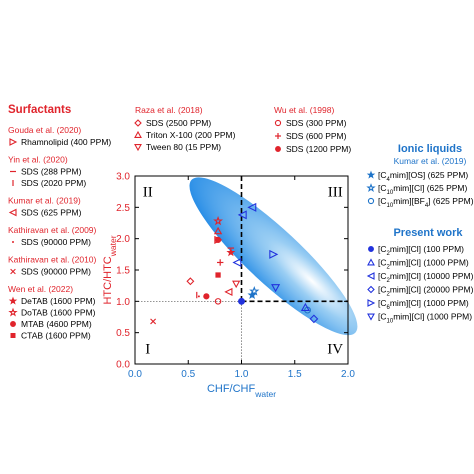 This screenshot has height=474, width=474. I want to click on quadrant-label: III, so click(335, 193).